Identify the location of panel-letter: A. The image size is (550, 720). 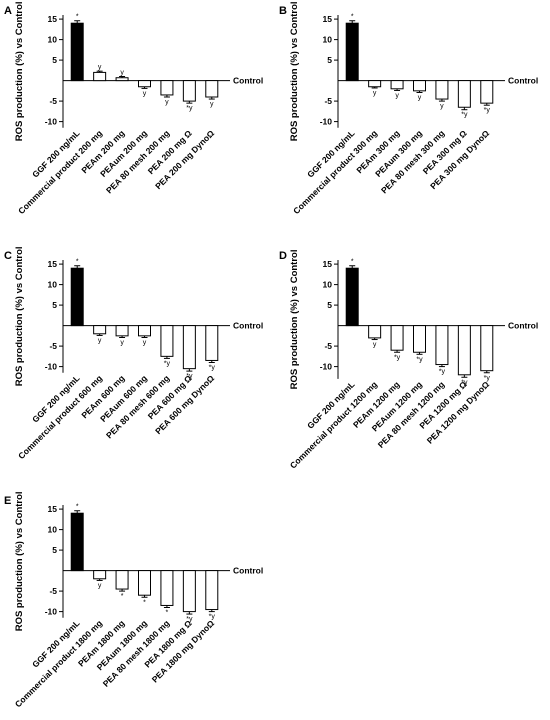
(8, 11).